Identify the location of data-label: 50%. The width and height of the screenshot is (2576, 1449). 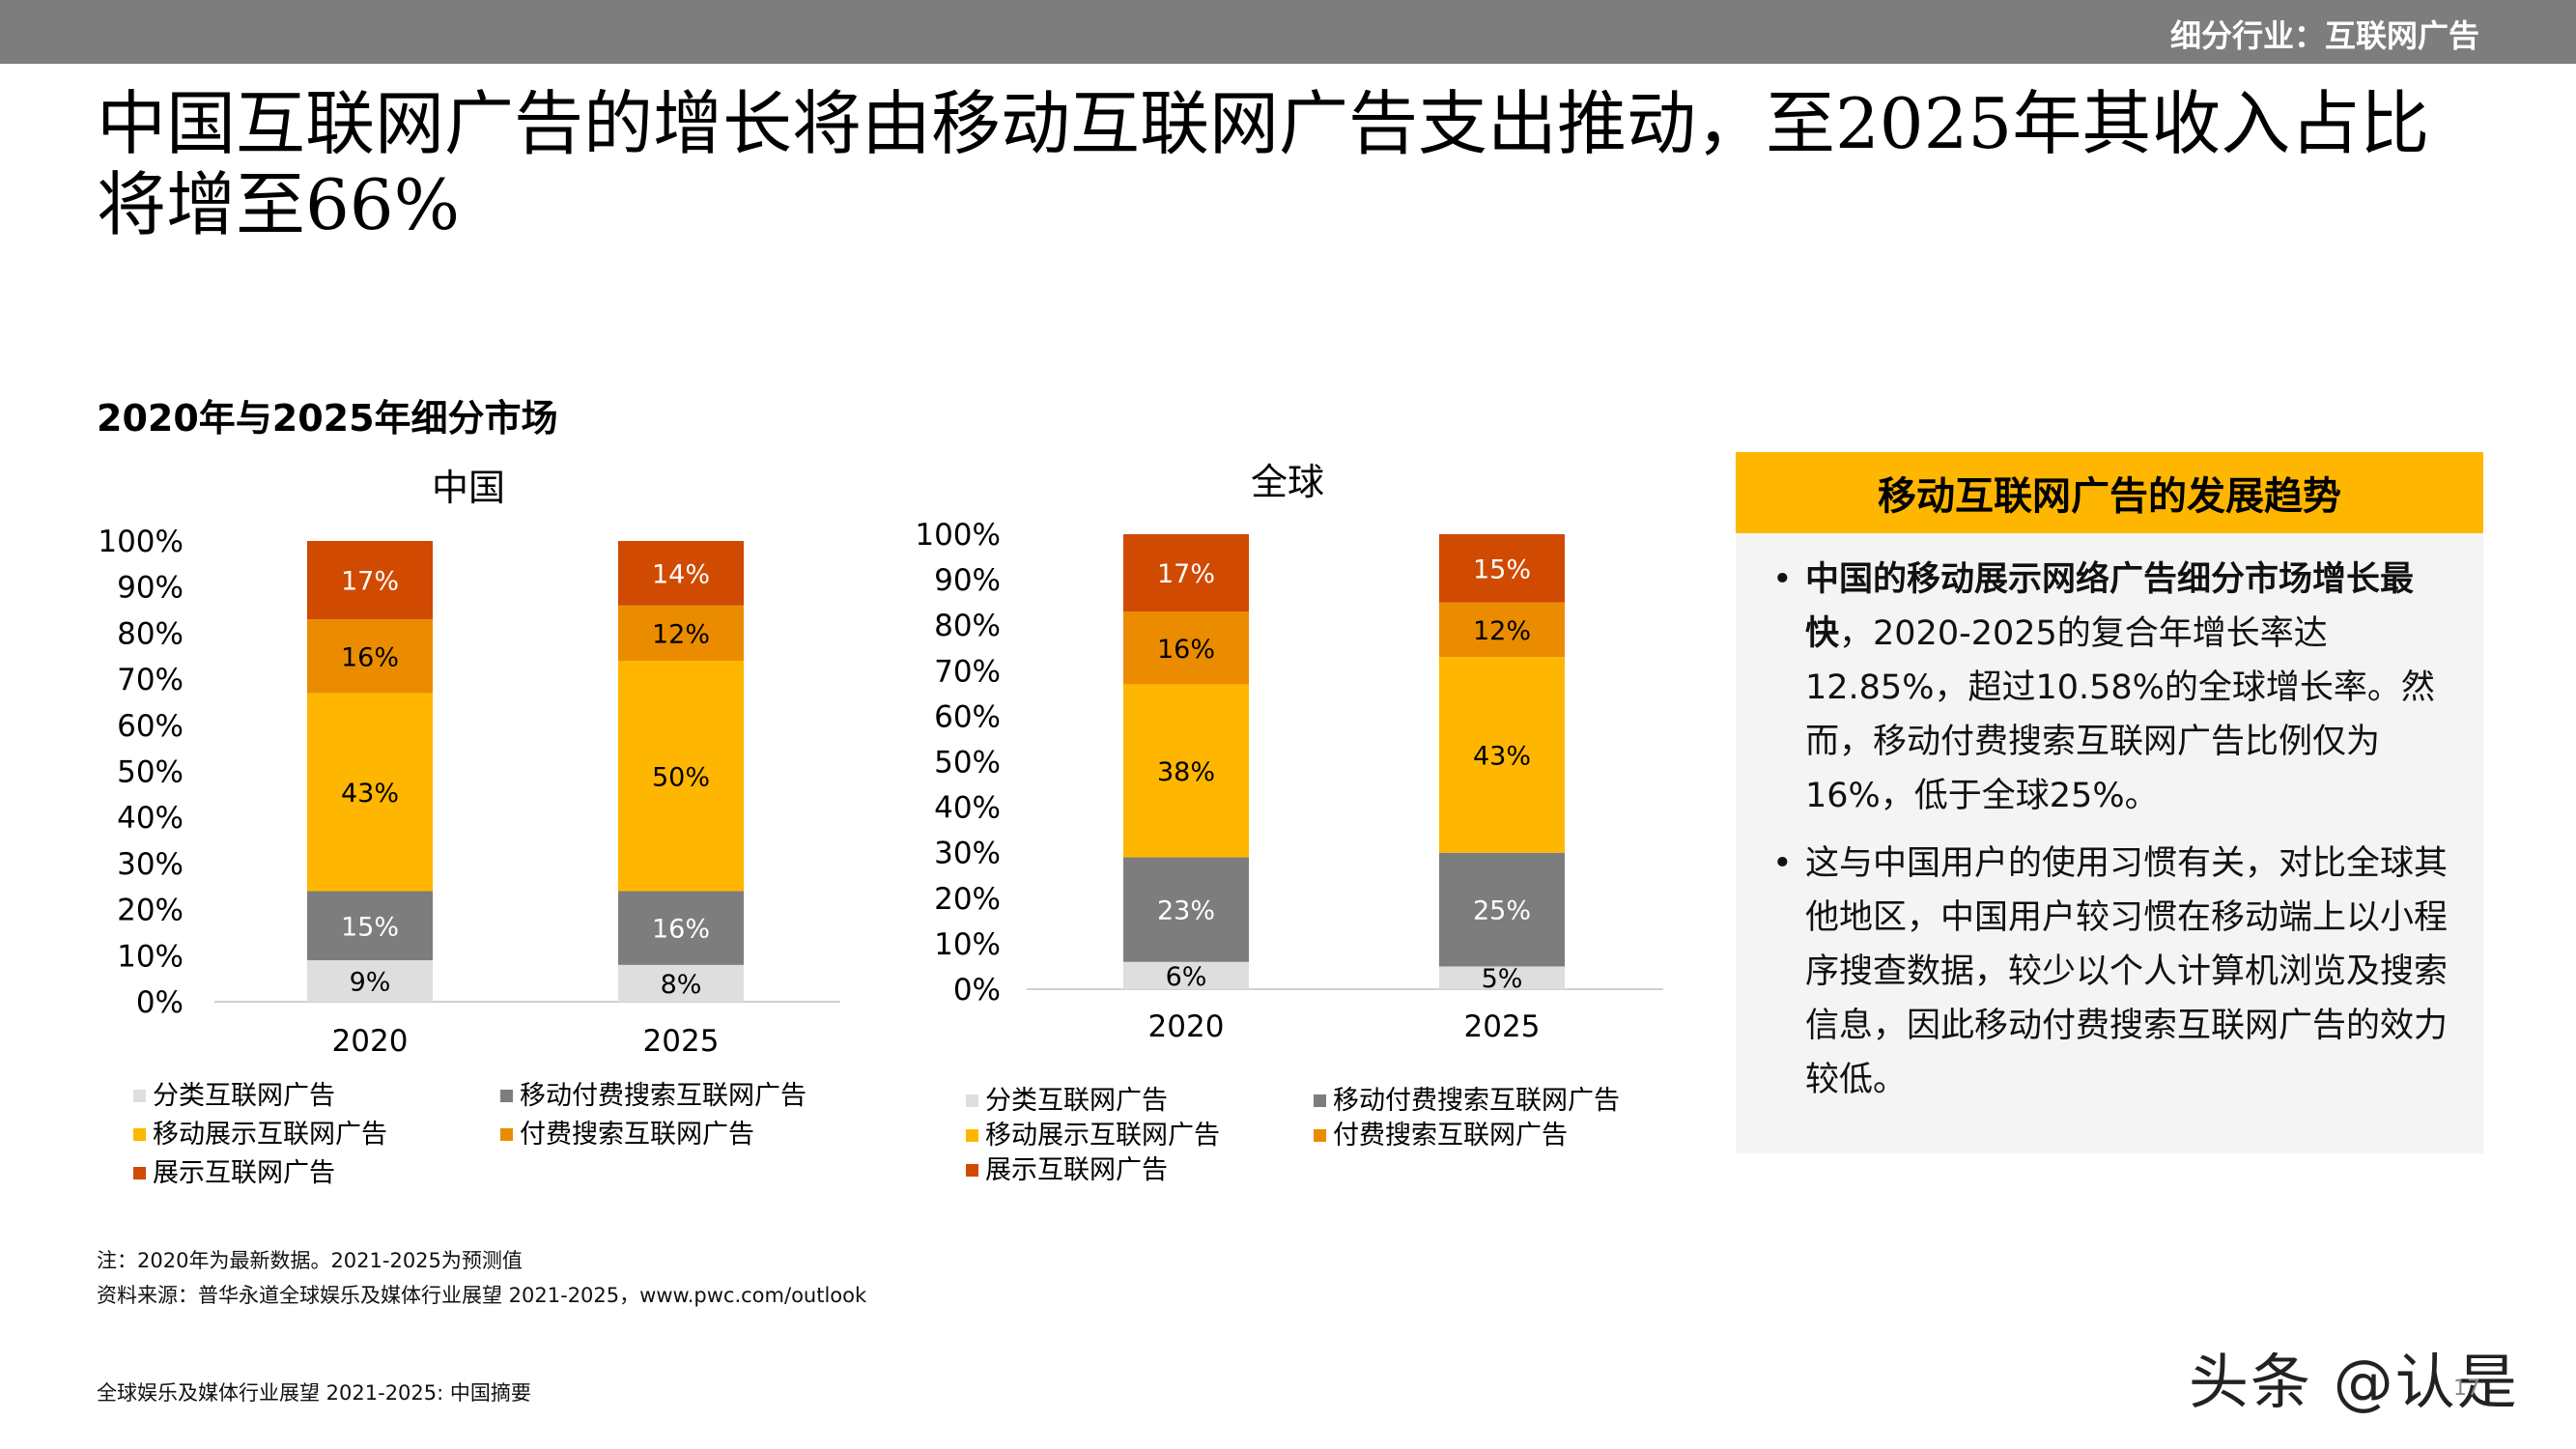
(681, 777).